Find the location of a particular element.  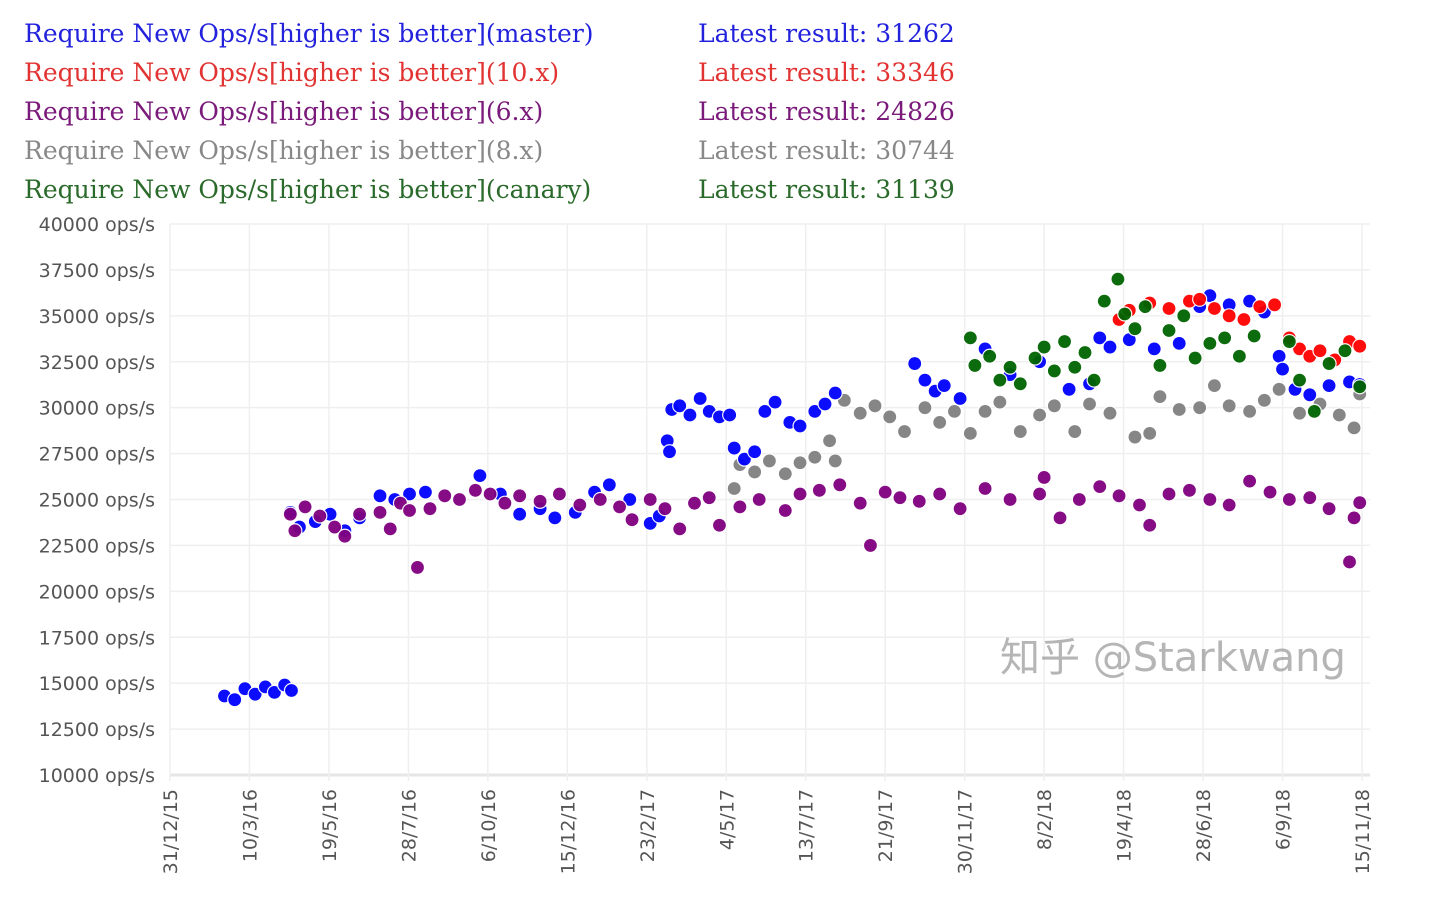

legend-latest: Latest result: 30744 is located at coordinates (826, 150).